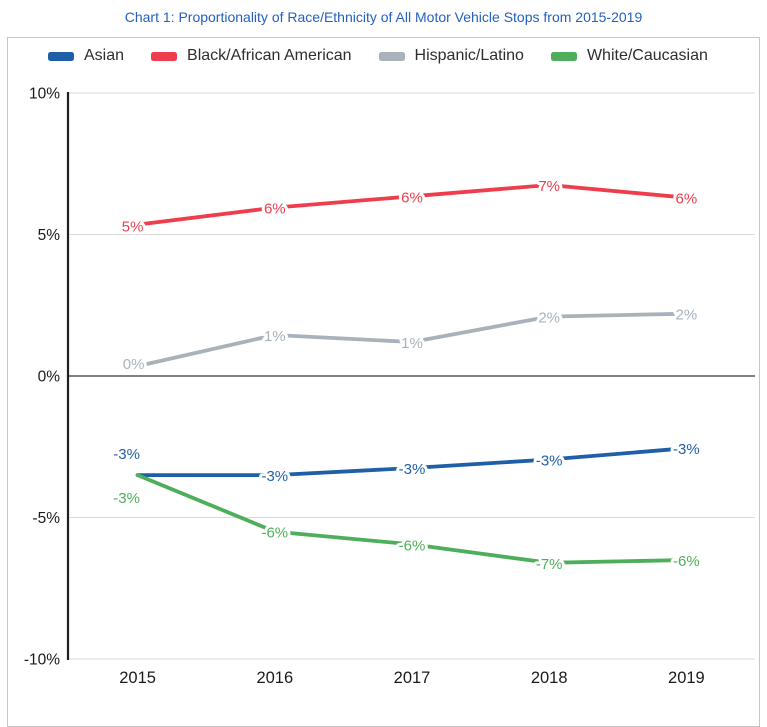  I want to click on legend-label-hispanic-latino: Hispanic/Latino, so click(469, 55).